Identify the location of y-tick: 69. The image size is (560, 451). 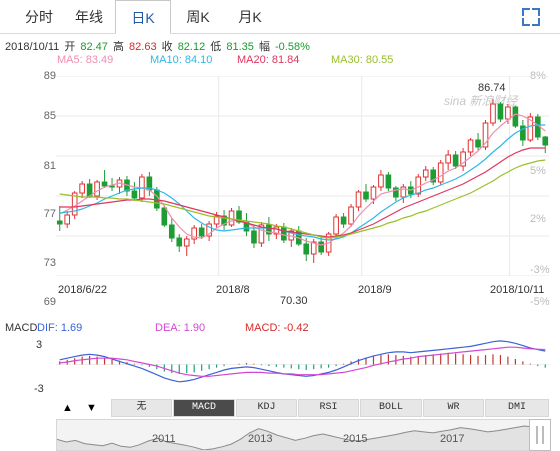
(49, 302).